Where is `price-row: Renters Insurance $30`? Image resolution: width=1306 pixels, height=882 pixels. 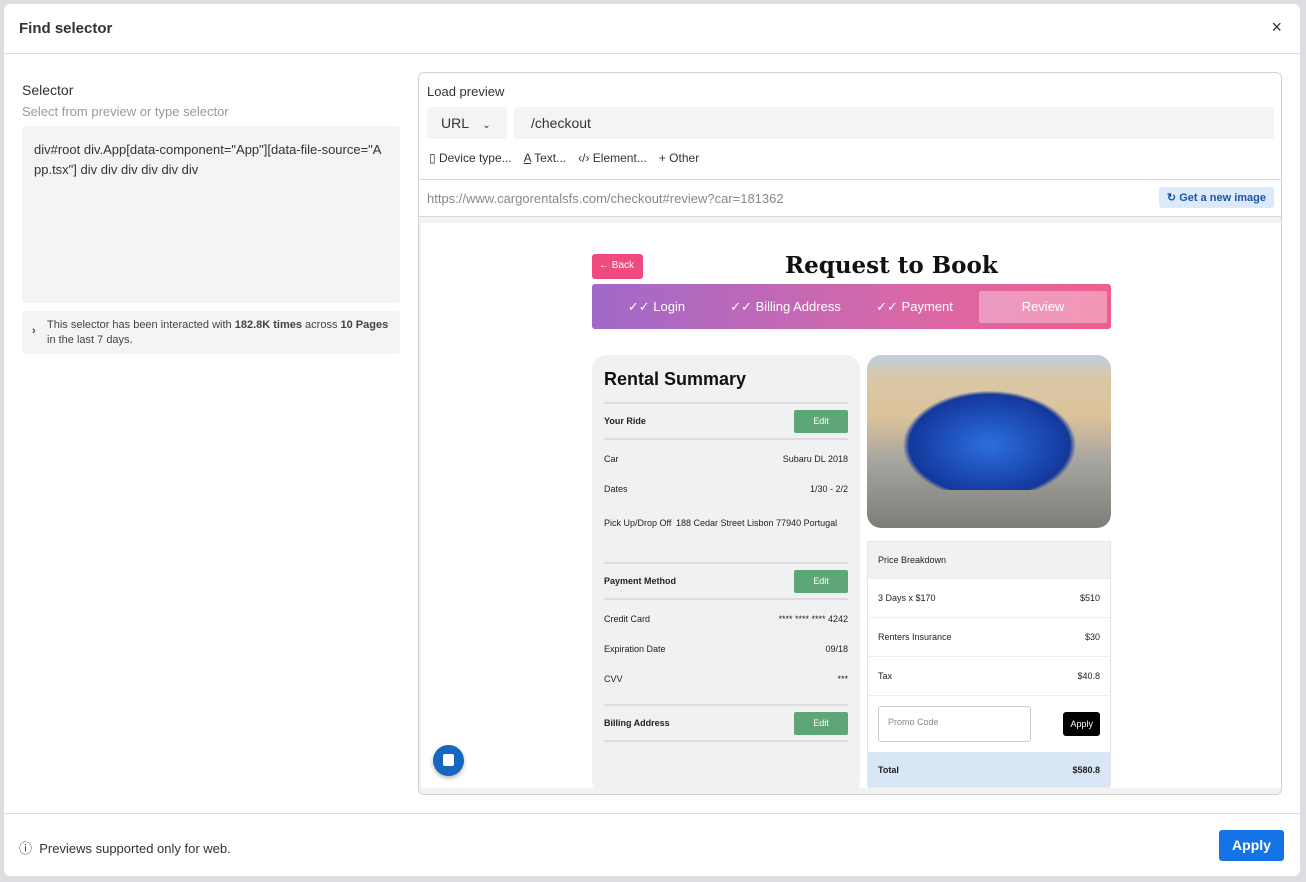
price-row: Renters Insurance $30 is located at coordinates (989, 637).